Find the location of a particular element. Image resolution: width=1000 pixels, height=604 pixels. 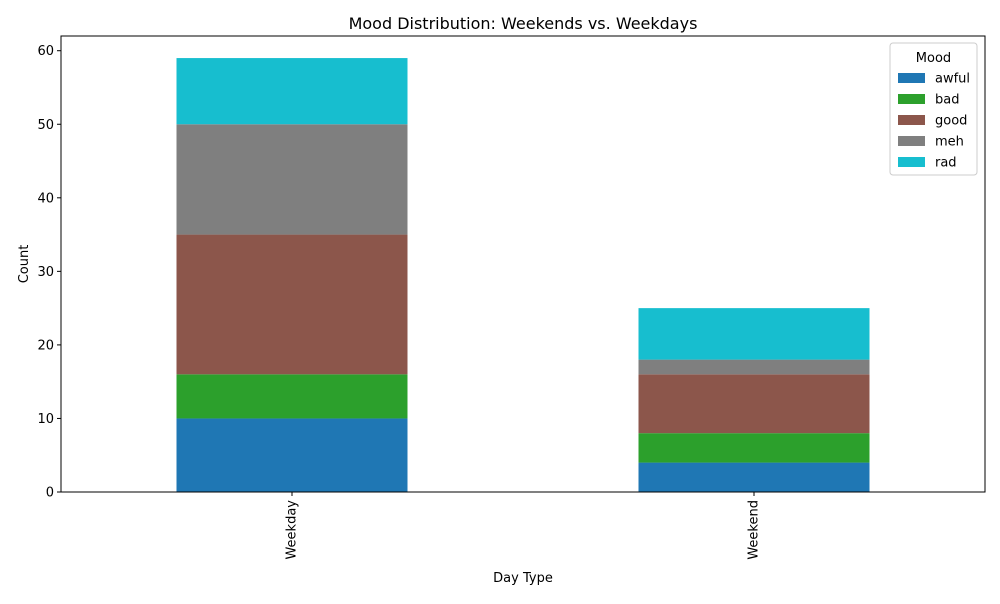

x-tick-label-weekend: Weekend is located at coordinates (754, 530).